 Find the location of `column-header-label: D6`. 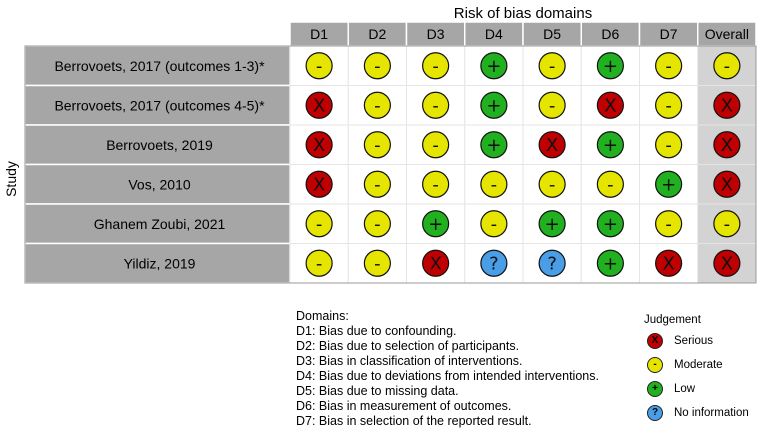

column-header-label: D6 is located at coordinates (610, 34).